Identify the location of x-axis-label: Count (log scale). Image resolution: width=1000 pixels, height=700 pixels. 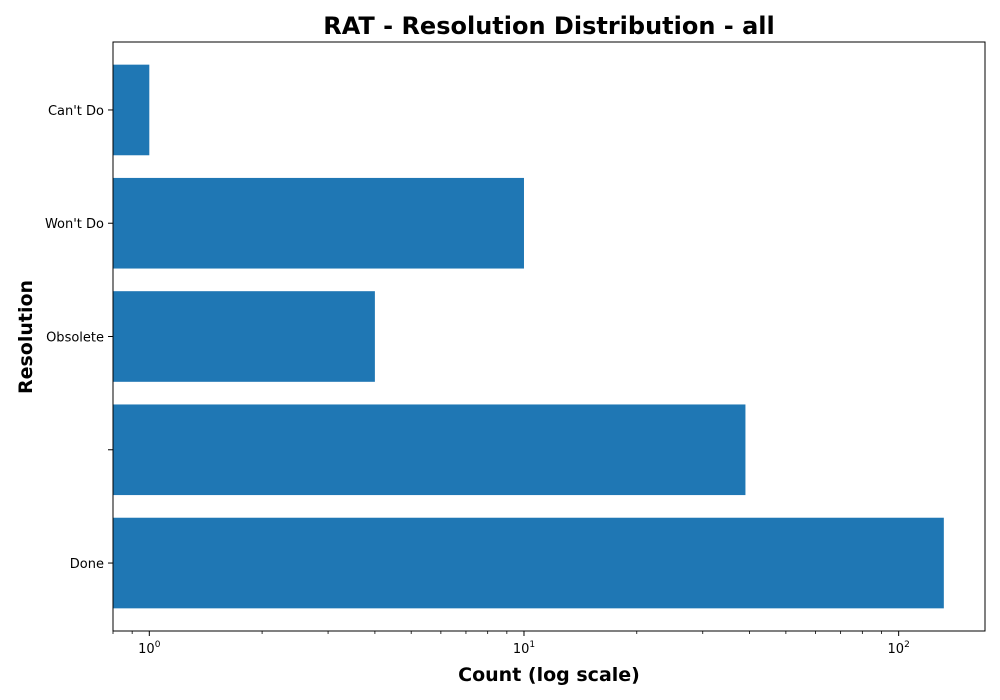
(549, 675).